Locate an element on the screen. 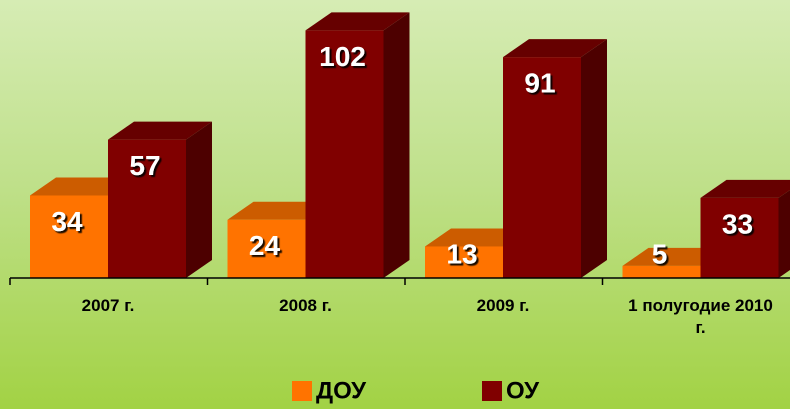 This screenshot has width=790, height=409. data-label: 33 is located at coordinates (737, 223).